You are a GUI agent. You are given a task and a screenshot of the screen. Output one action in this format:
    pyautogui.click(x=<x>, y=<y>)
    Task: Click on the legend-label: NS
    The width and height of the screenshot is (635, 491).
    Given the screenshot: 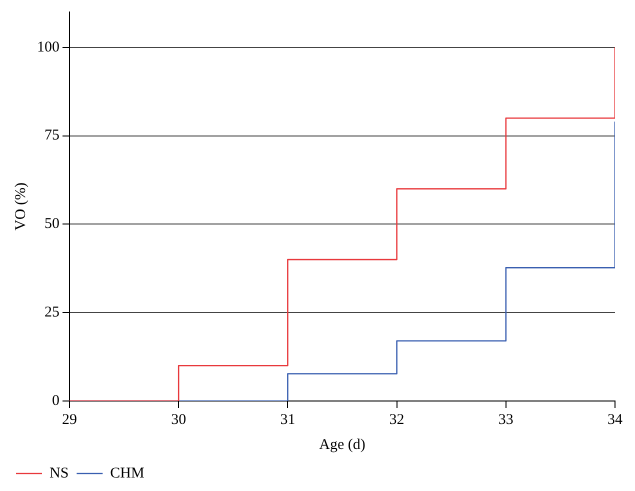 What is the action you would take?
    pyautogui.click(x=59, y=473)
    